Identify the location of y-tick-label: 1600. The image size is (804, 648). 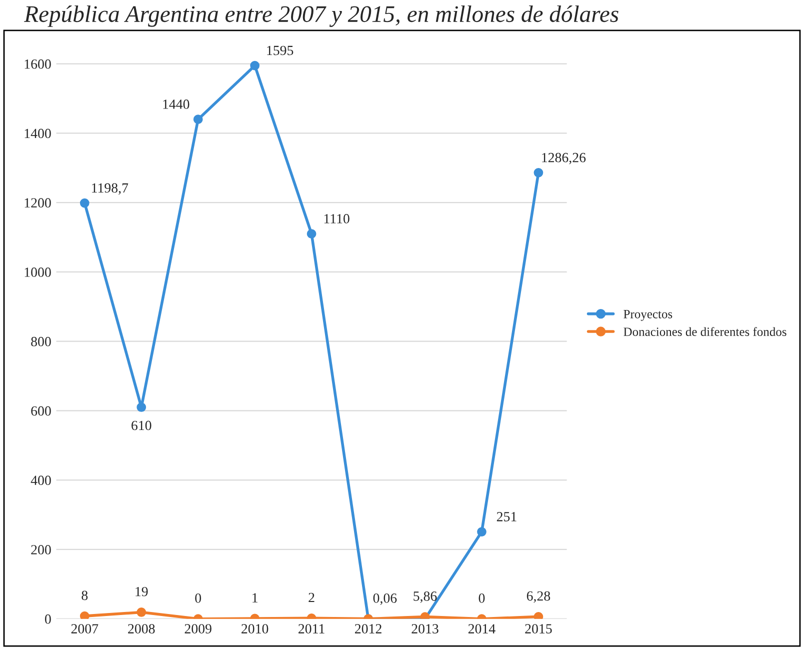
(37, 64).